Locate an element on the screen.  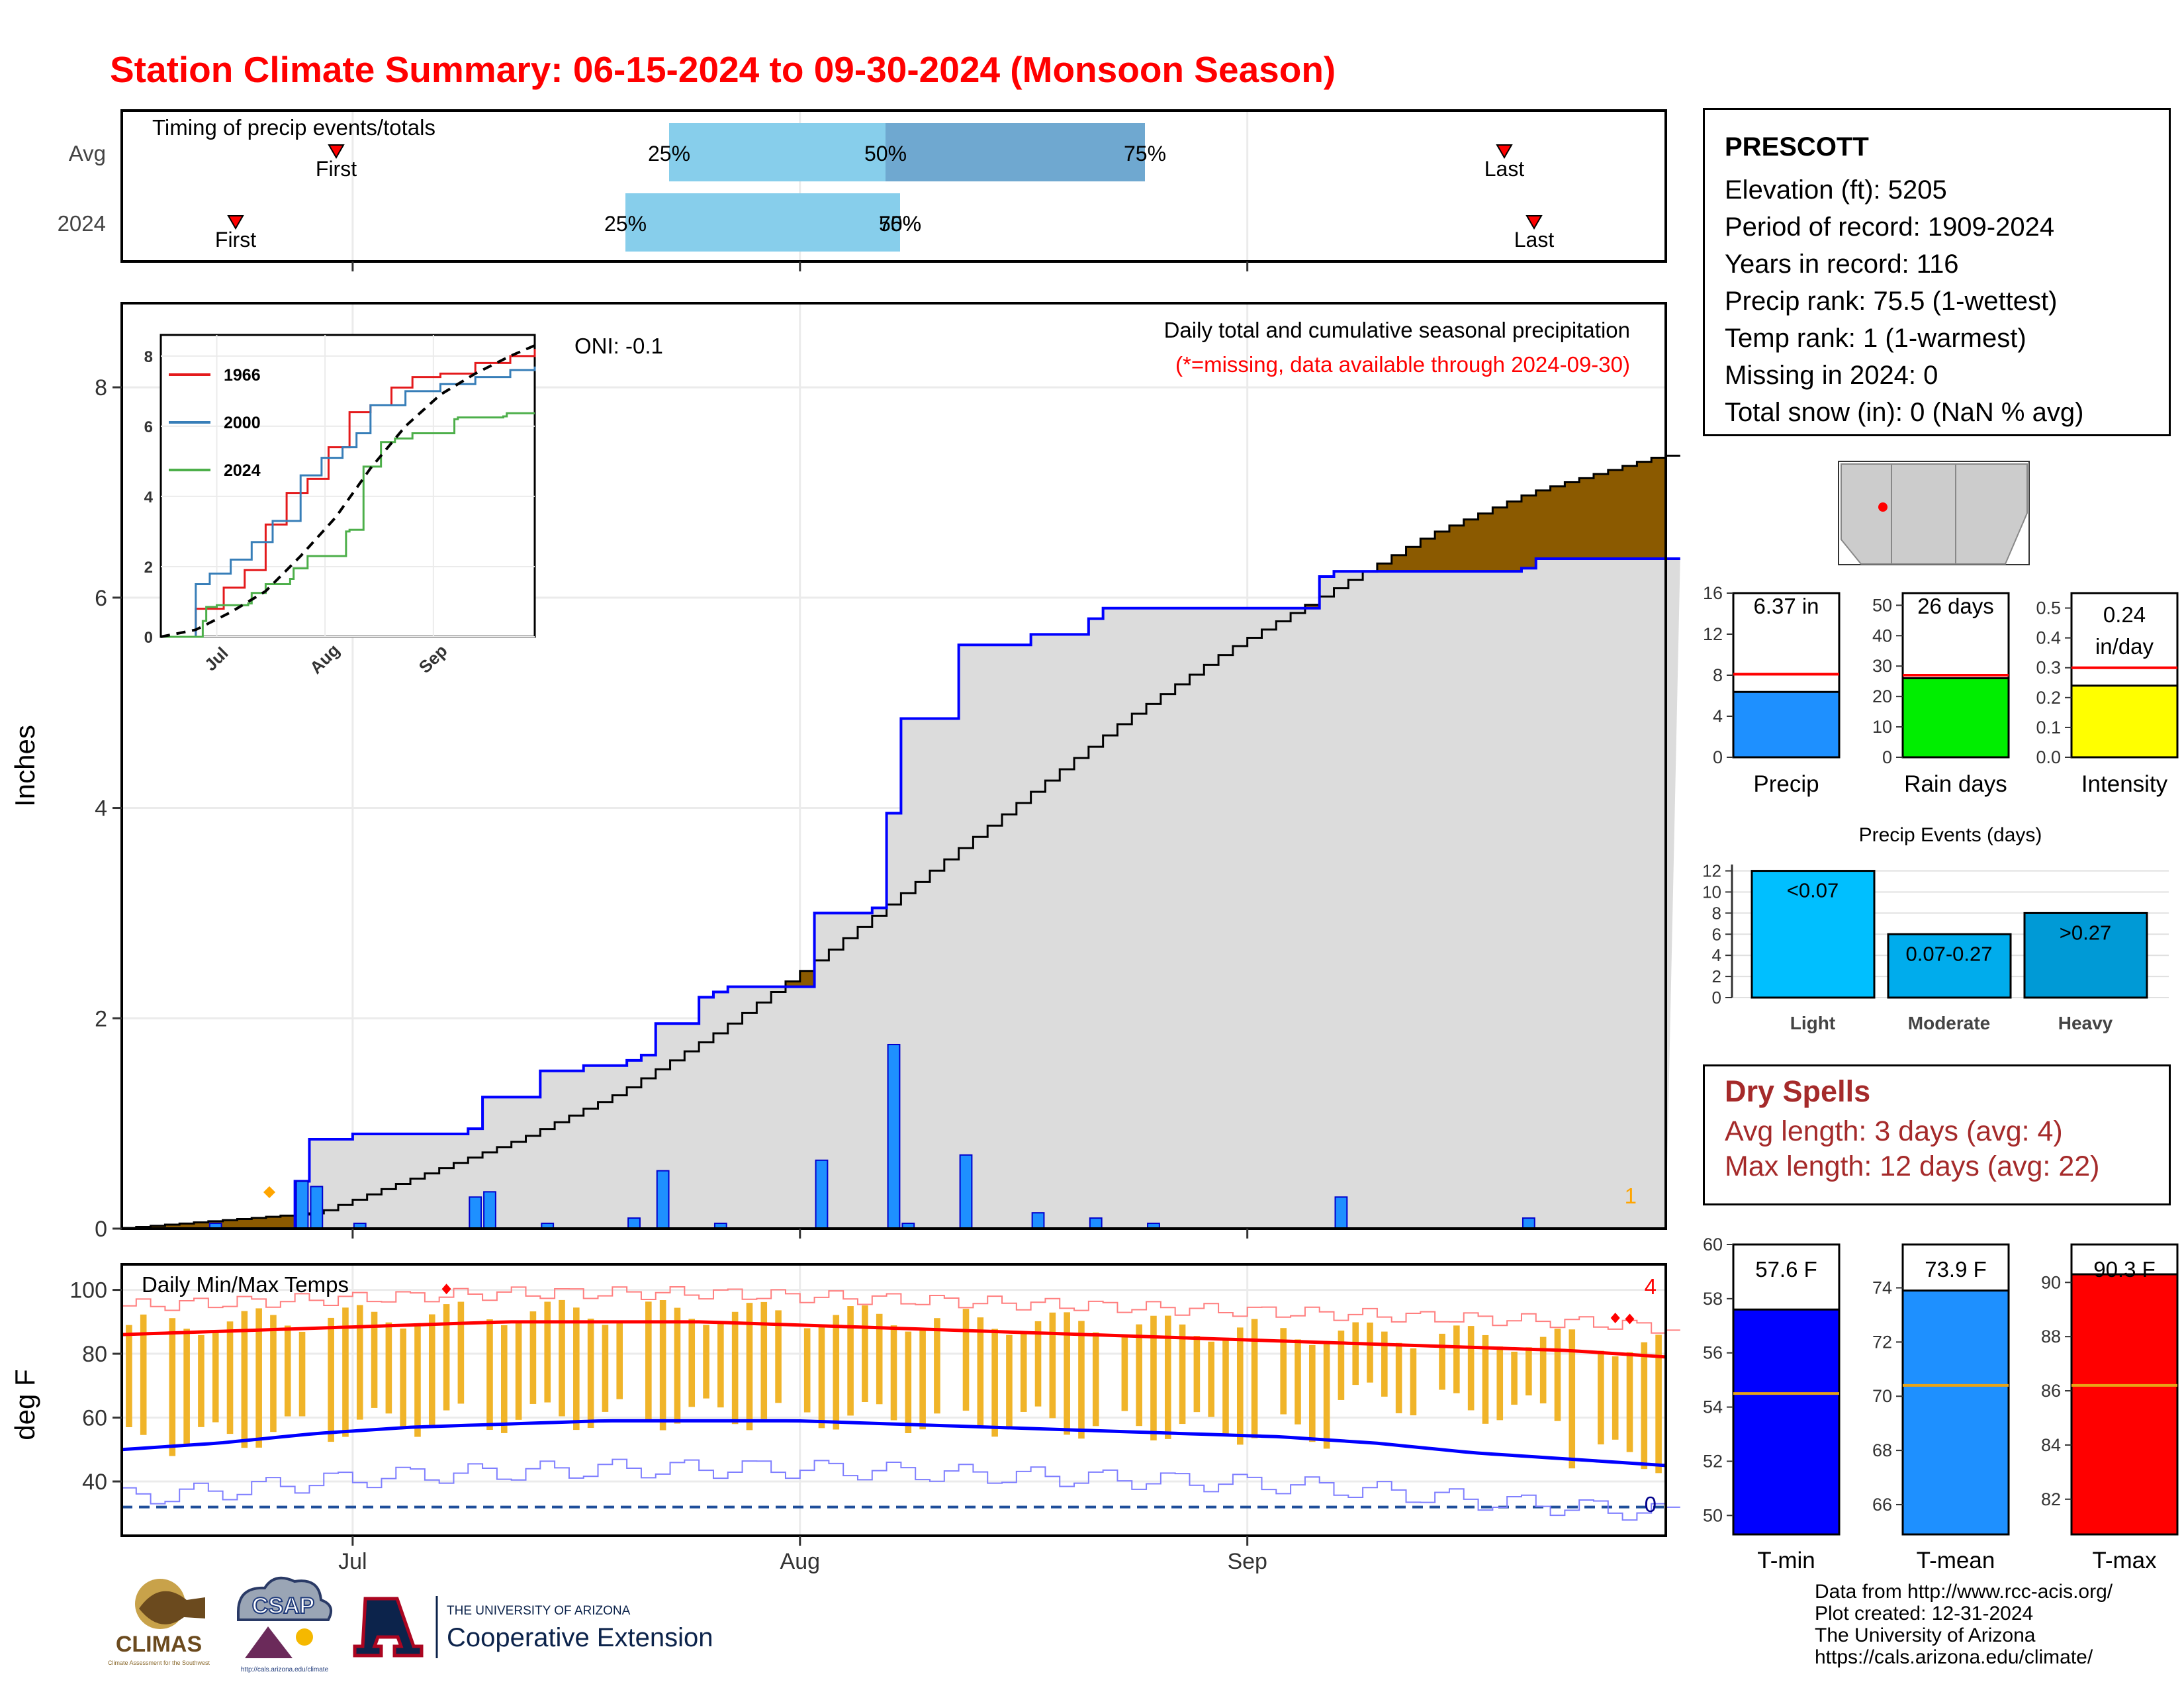
climas-logo-text: CLIMAS is located at coordinates (159, 1644).